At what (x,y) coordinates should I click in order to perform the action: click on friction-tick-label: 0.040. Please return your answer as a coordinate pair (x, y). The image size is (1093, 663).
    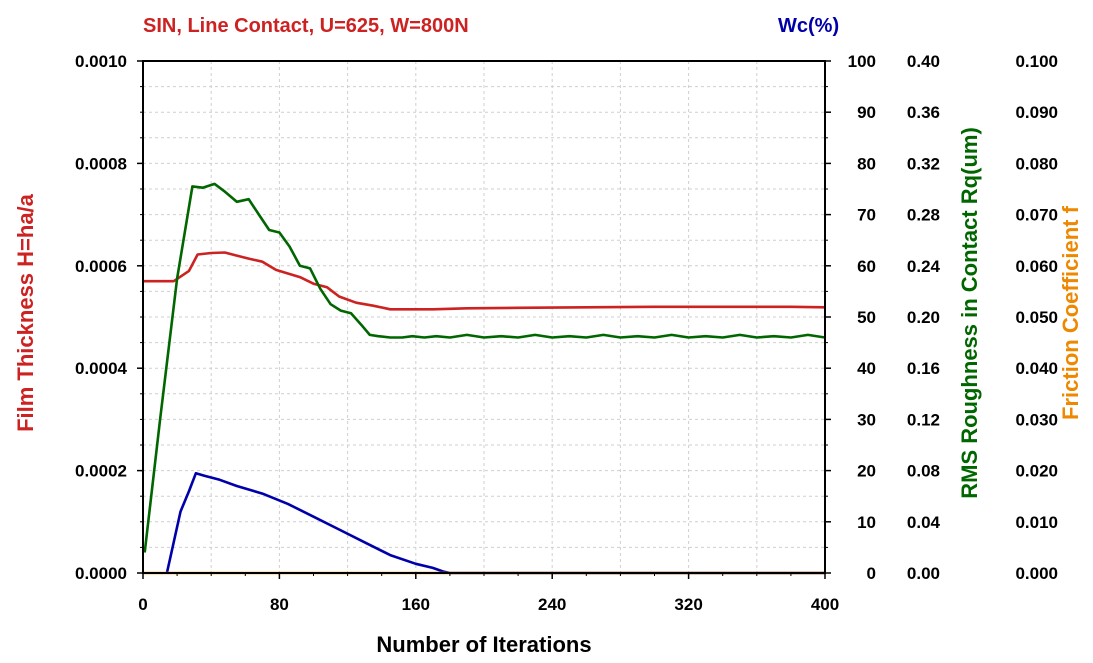
    Looking at the image, I should click on (1036, 368).